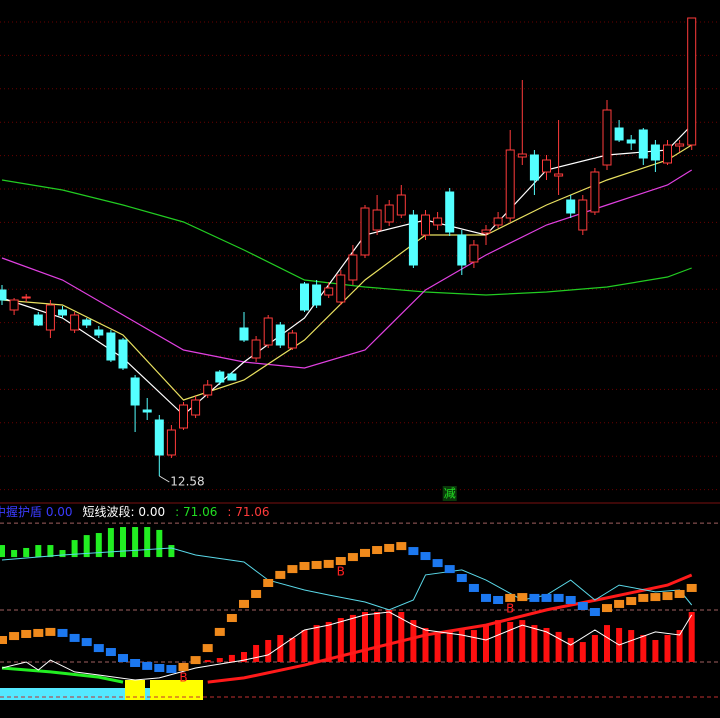  I want to click on indicator-line, so click(347, 646).